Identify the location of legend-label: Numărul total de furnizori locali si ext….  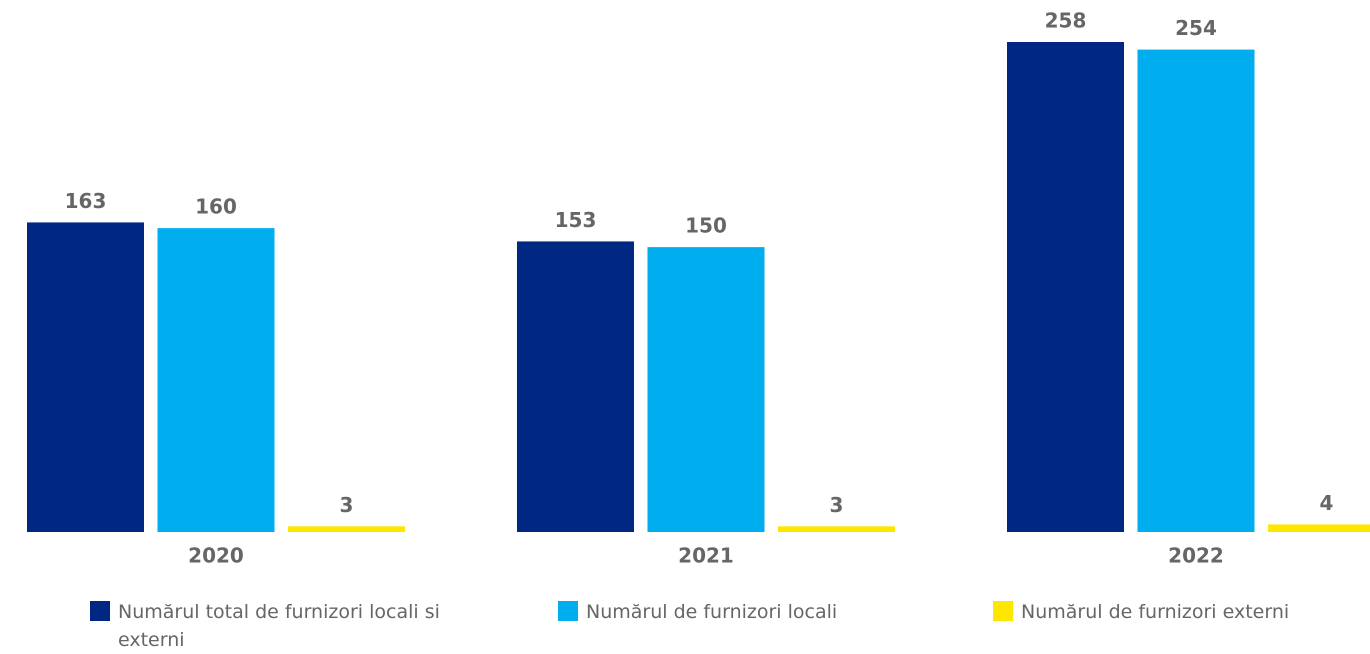
(279, 626).